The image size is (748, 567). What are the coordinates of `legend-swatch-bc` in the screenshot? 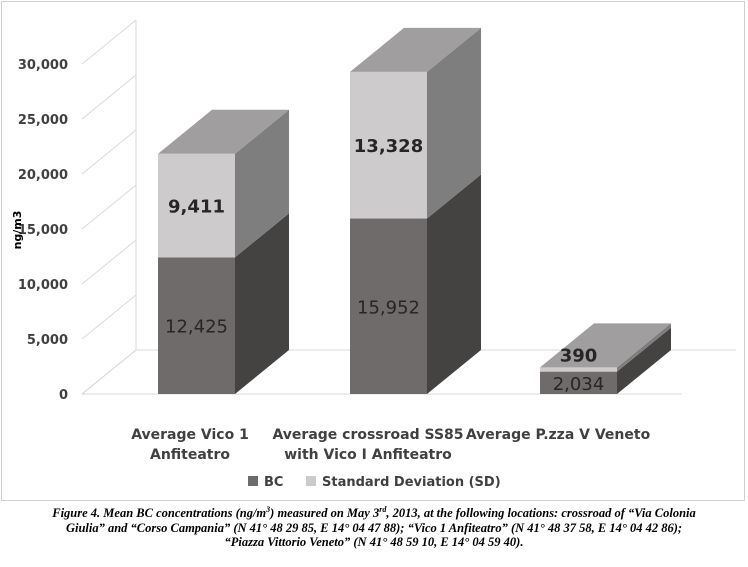 It's located at (253, 481).